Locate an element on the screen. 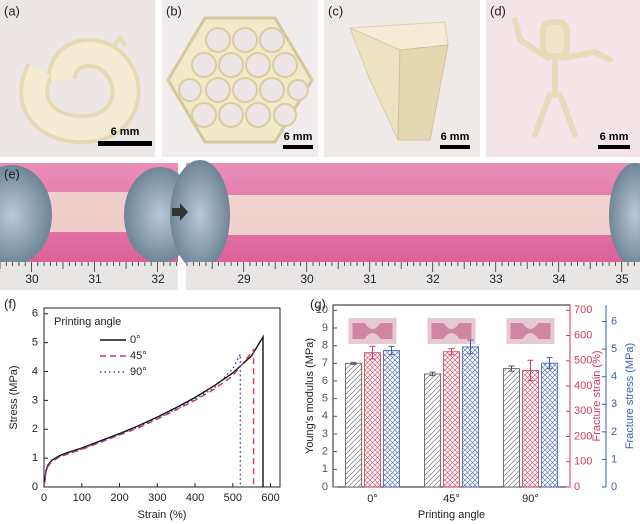  y2-tick-label: 400 is located at coordinates (583, 386).